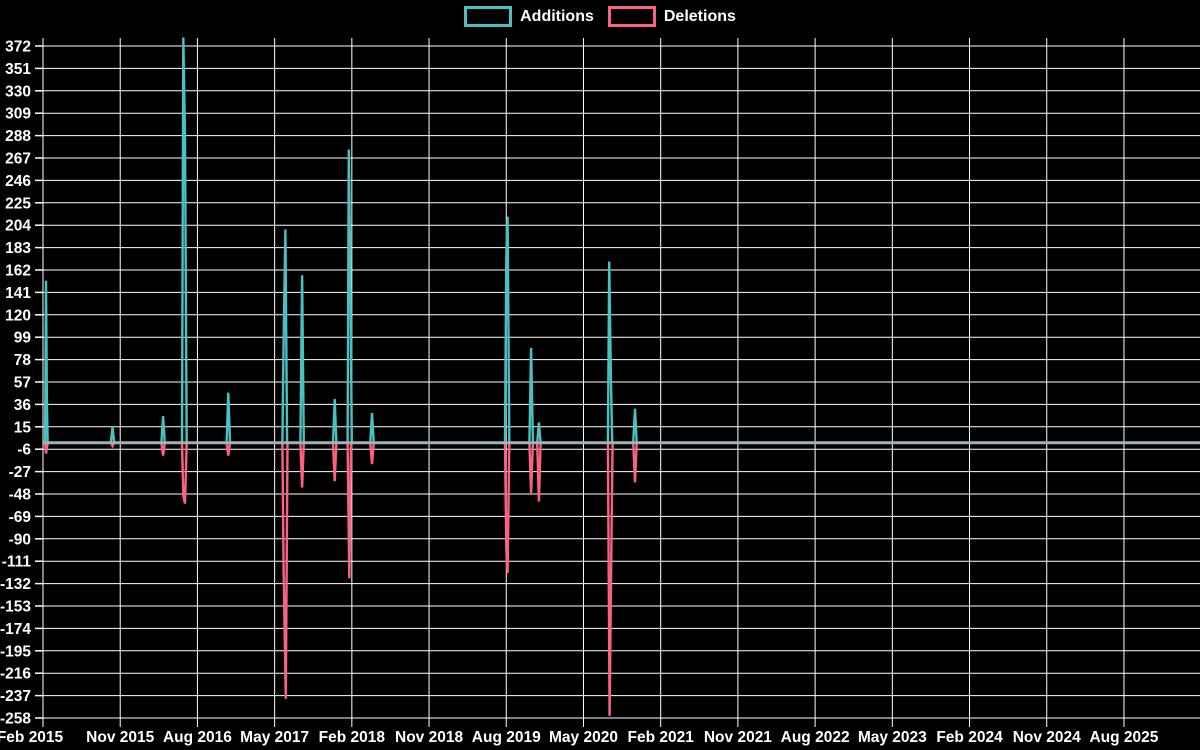  I want to click on legend-label-deletions: Deletions, so click(699, 16).